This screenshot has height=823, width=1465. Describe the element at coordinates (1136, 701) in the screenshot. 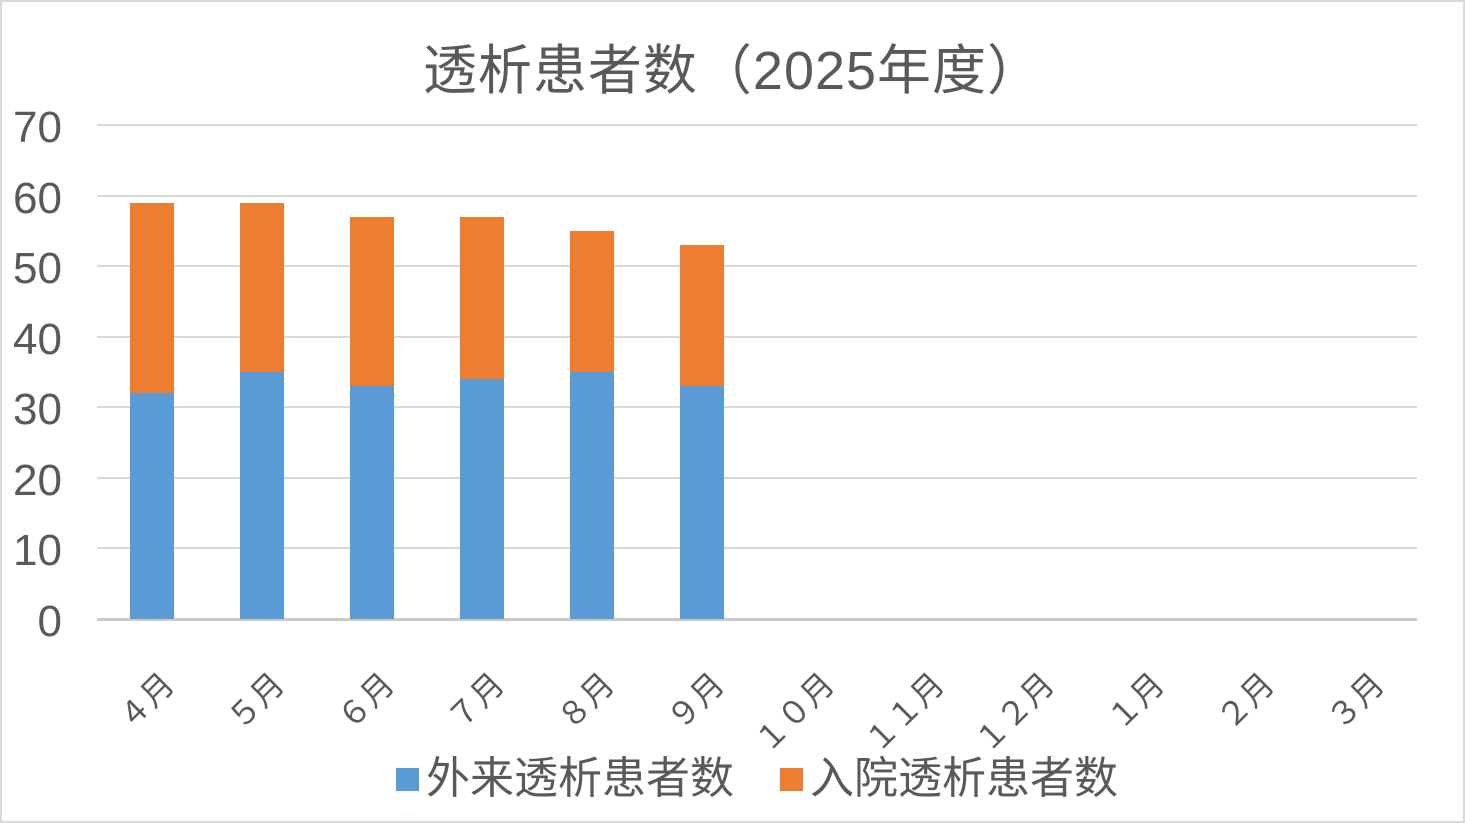

I see `x-axis-tick-label: １月` at that location.